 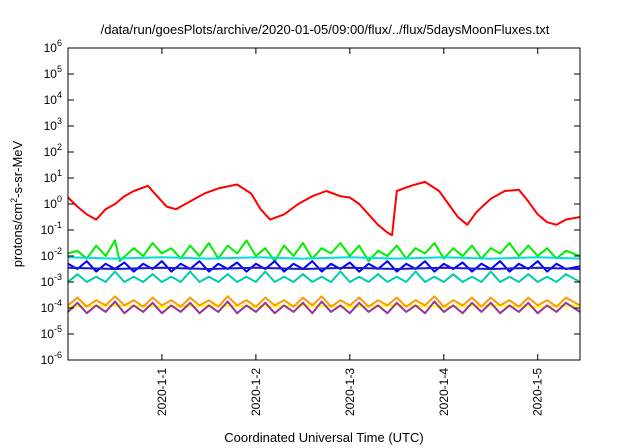 I want to click on y-tick-label-exp-6: 0, so click(x=59, y=199).